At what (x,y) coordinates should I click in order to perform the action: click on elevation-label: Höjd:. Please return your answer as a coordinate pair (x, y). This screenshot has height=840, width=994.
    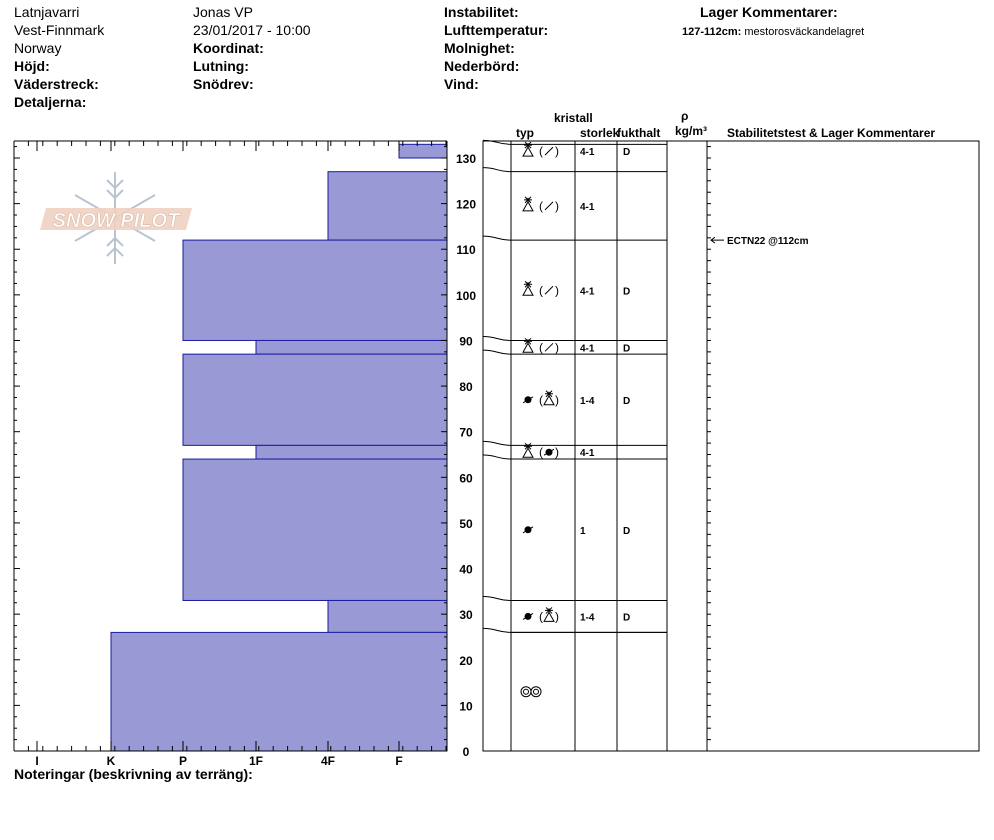
    Looking at the image, I should click on (32, 66).